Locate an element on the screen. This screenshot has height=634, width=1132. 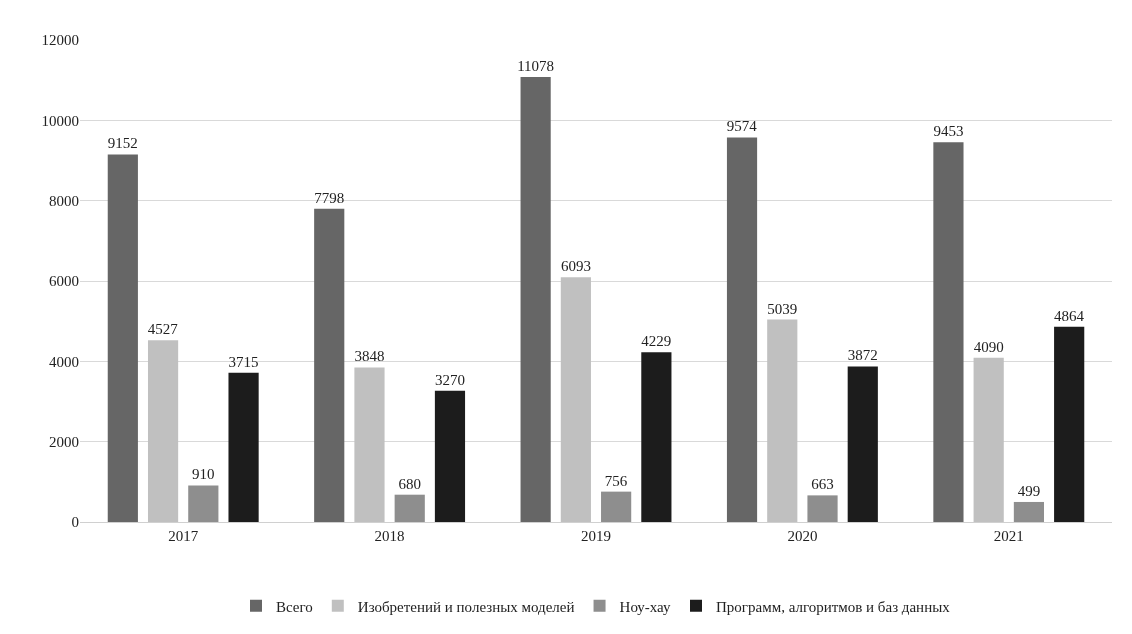
y-tick-label: 8000 is located at coordinates (64, 200).